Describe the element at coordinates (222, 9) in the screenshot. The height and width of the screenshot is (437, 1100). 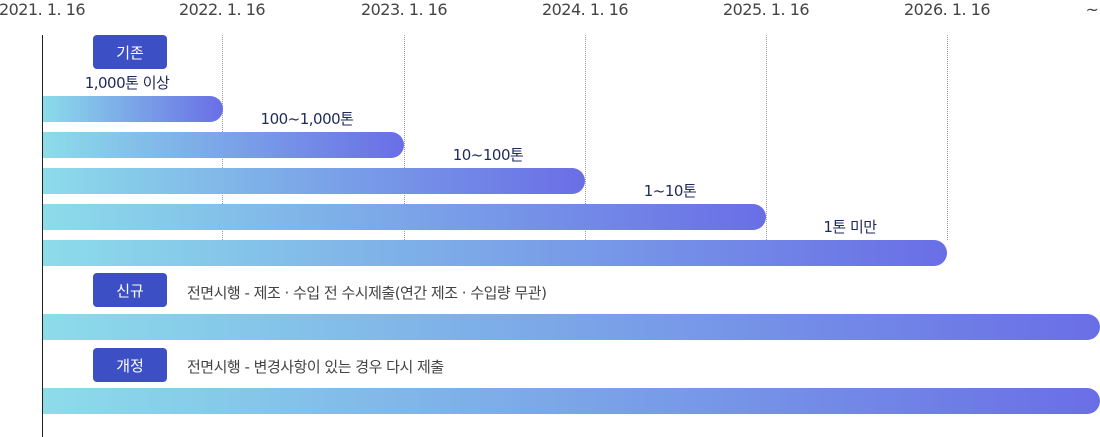
I see `year-label: 2022. 1. 16` at that location.